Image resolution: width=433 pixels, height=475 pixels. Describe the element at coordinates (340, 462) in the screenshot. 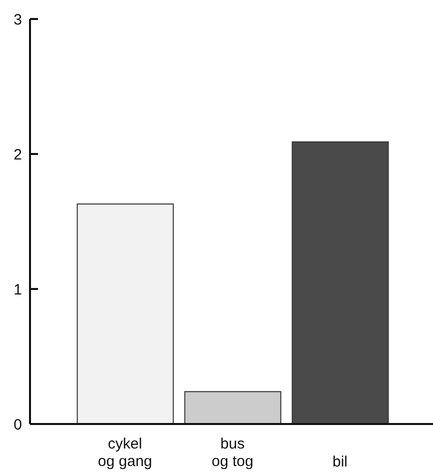

I see `x-tick-label: bil` at that location.